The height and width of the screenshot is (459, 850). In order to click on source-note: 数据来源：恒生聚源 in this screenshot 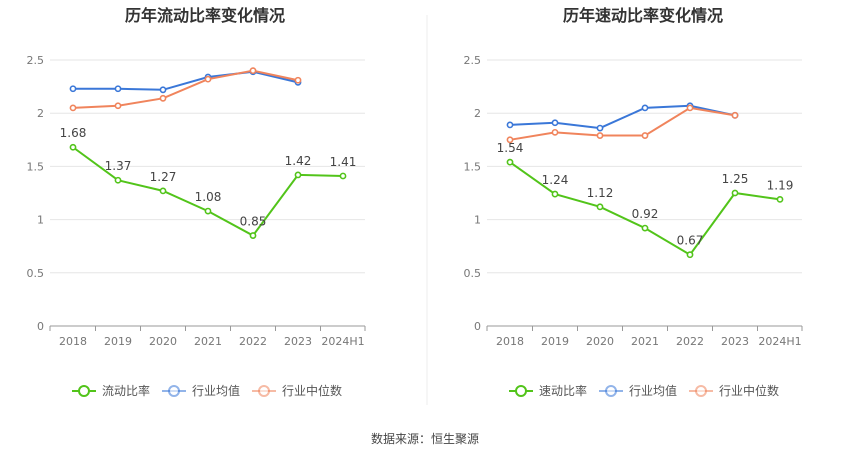, I will do `click(425, 438)`.